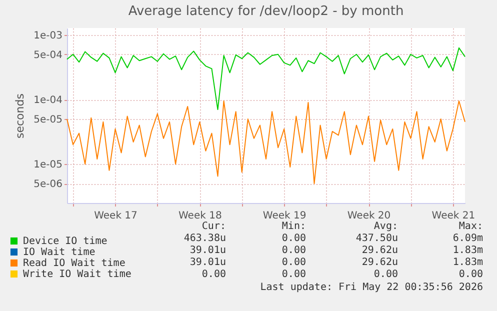 The width and height of the screenshot is (497, 311). Describe the element at coordinates (48, 100) in the screenshot. I see `y-tick-label: 1e-04` at that location.